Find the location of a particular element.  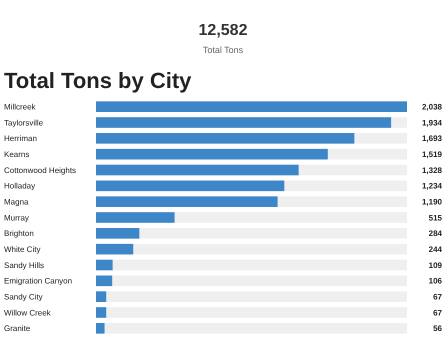

data-label: 515 is located at coordinates (435, 217).